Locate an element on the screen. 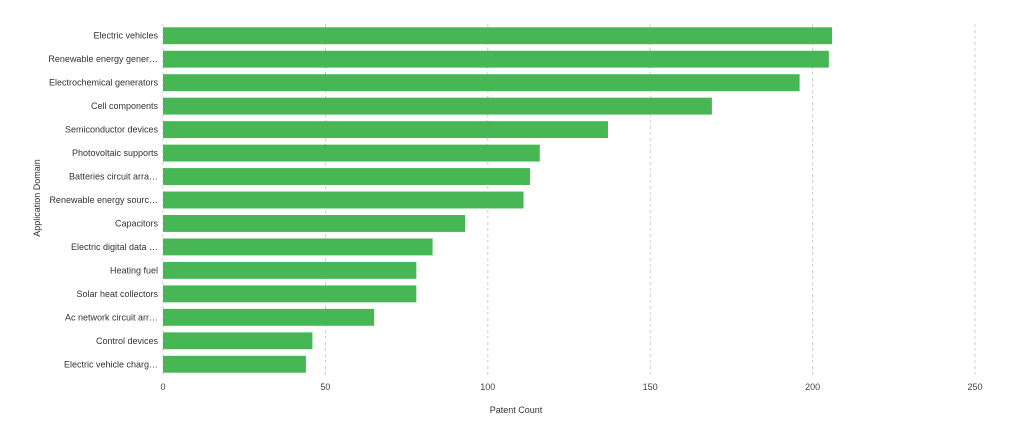 The image size is (1024, 430). x-axis-title: Patent Count is located at coordinates (516, 410).